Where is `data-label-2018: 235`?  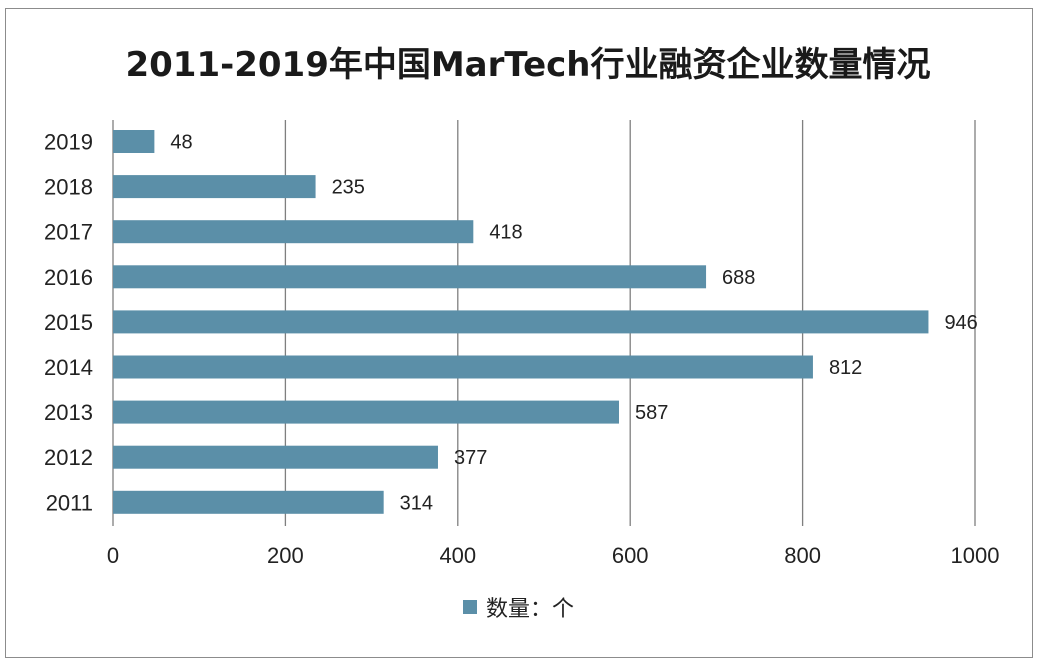 data-label-2018: 235 is located at coordinates (348, 188).